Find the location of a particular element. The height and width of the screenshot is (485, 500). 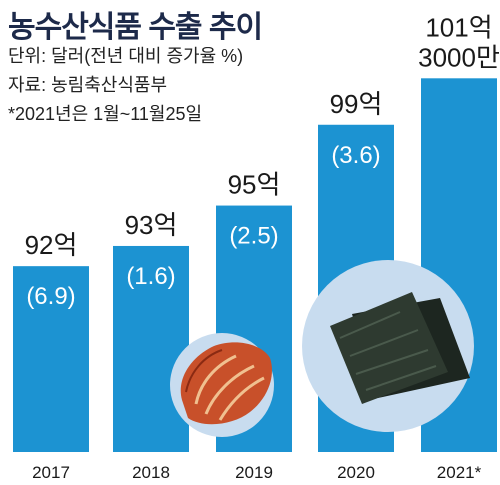

value-label: 3000만 is located at coordinates (459, 57).